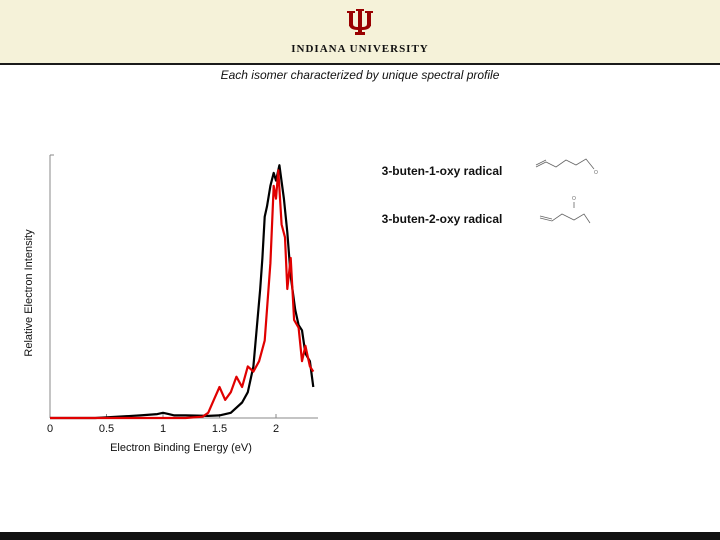 This screenshot has height=540, width=720. I want to click on iu-trident-icon, so click(360, 24).